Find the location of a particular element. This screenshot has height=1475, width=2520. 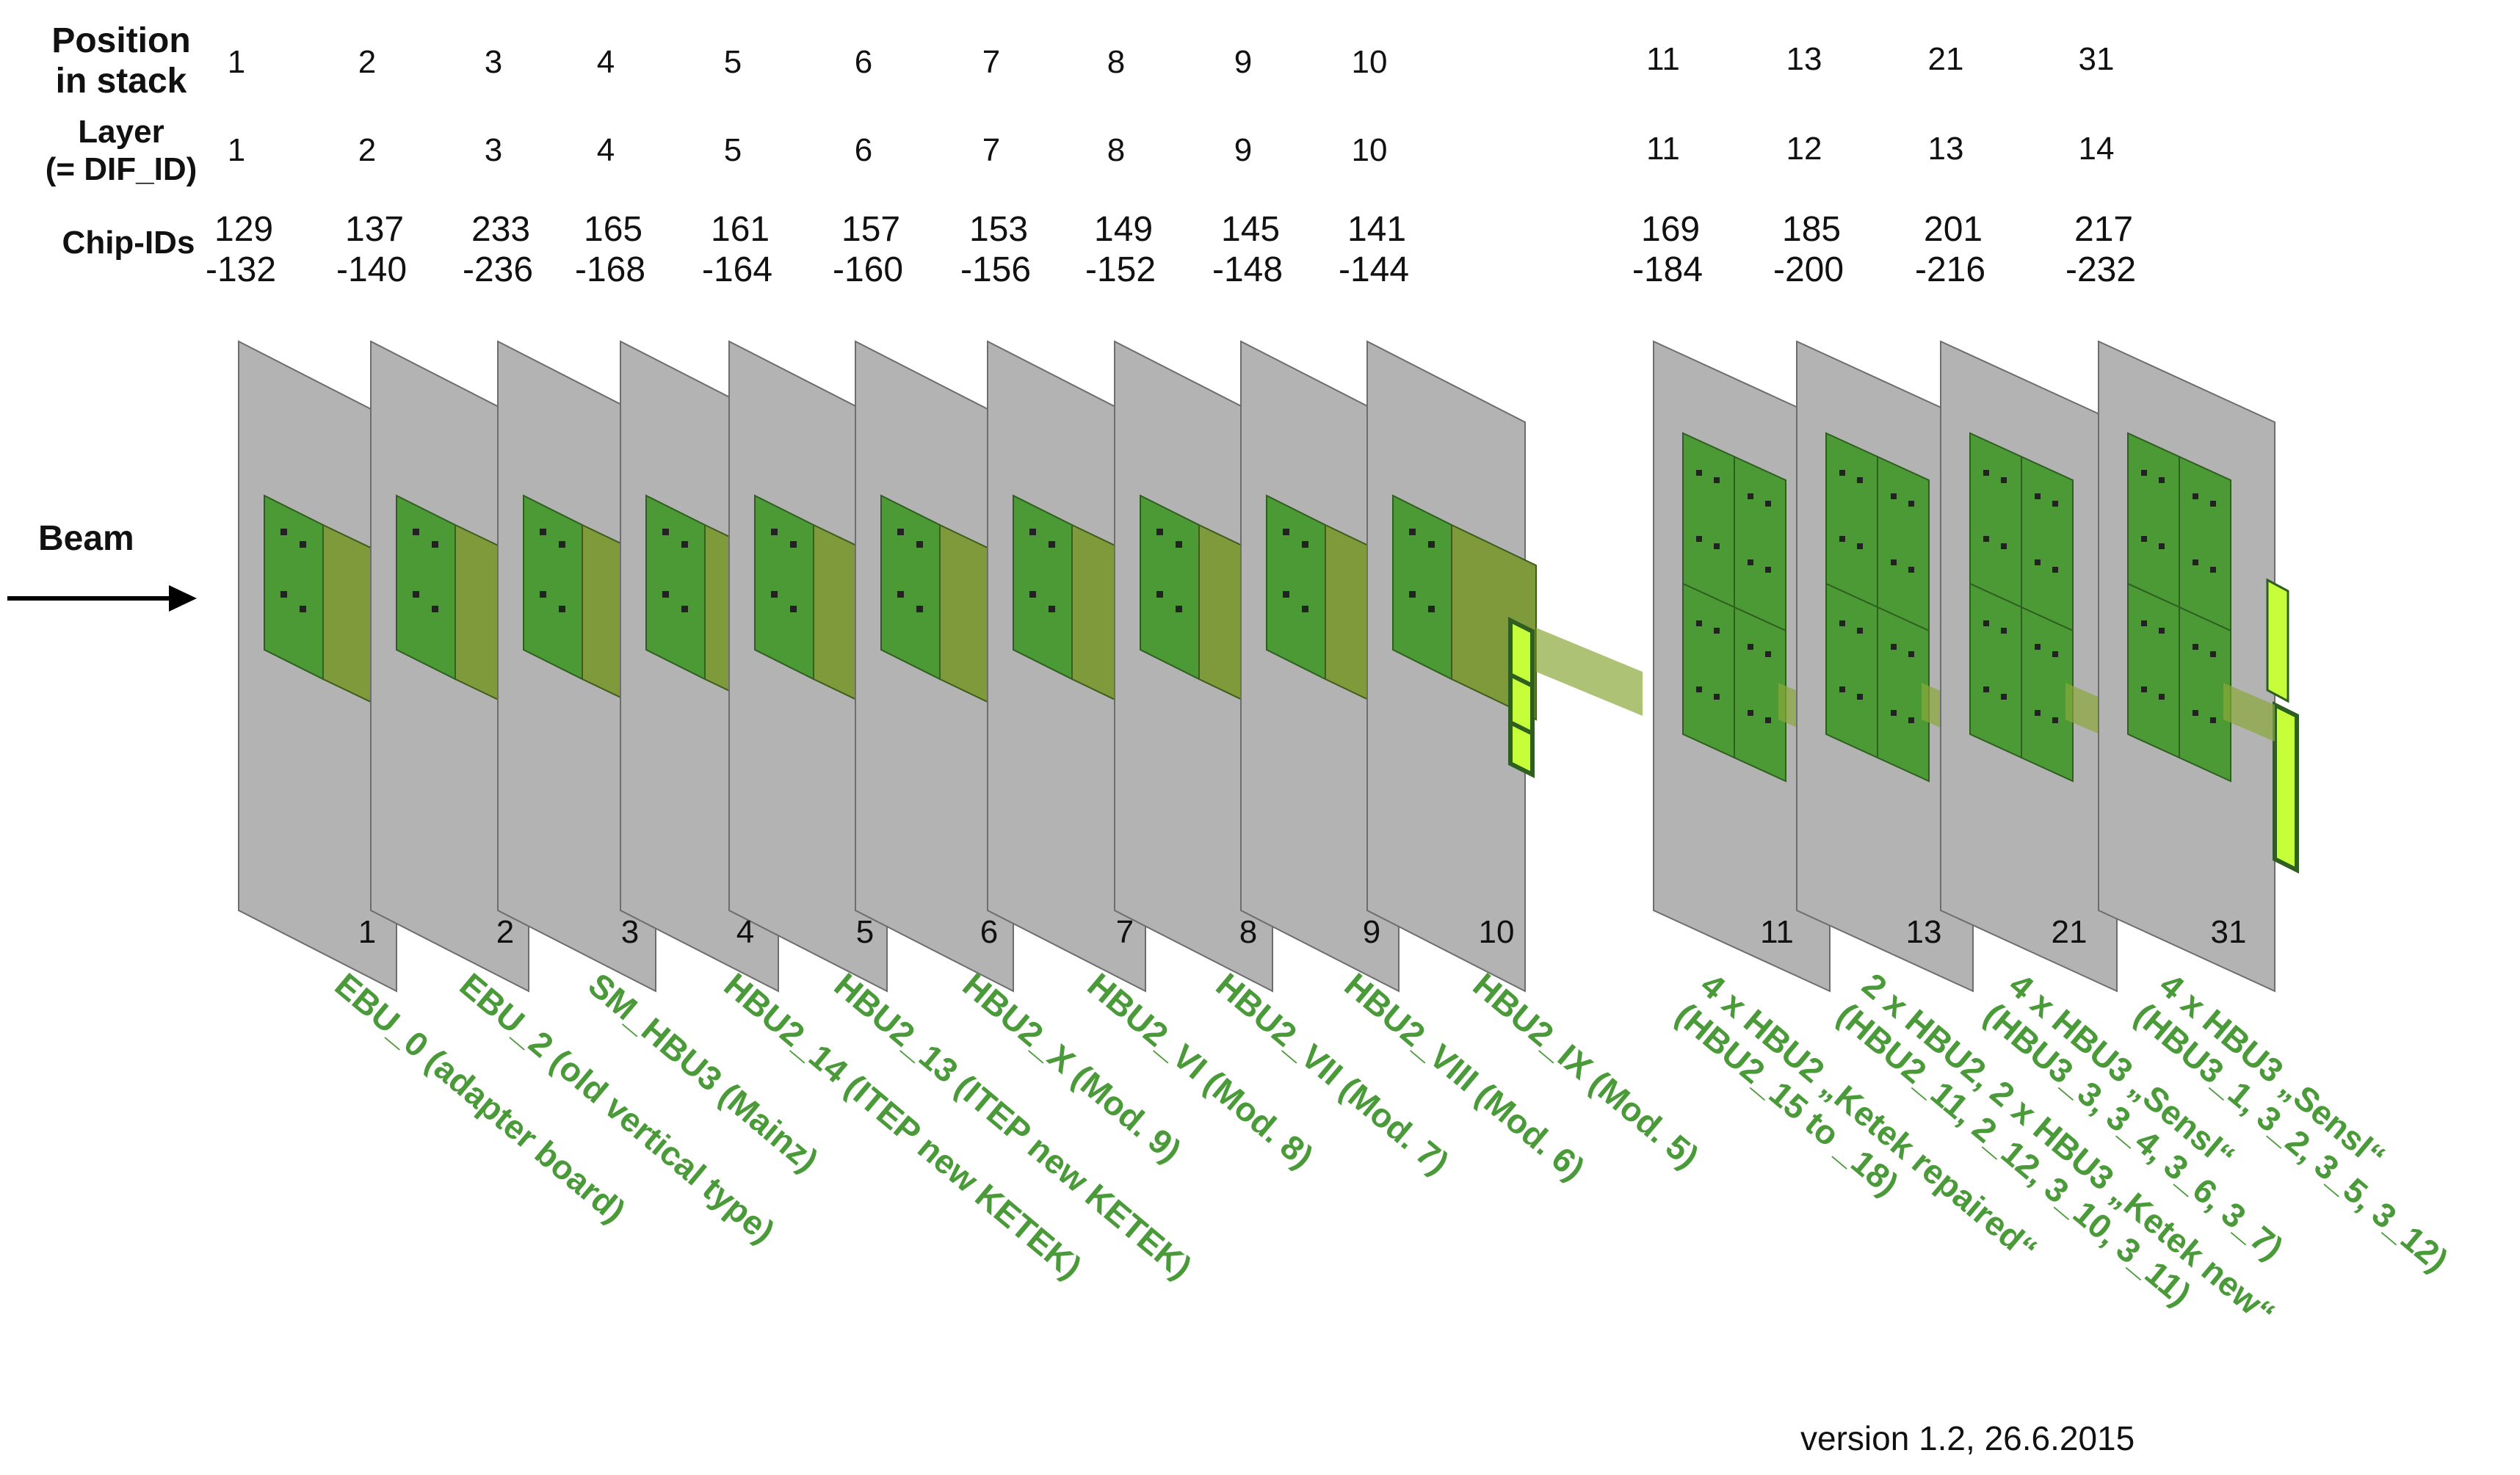

version-label: version 1.2, 26.6.2015 is located at coordinates (1968, 1438).